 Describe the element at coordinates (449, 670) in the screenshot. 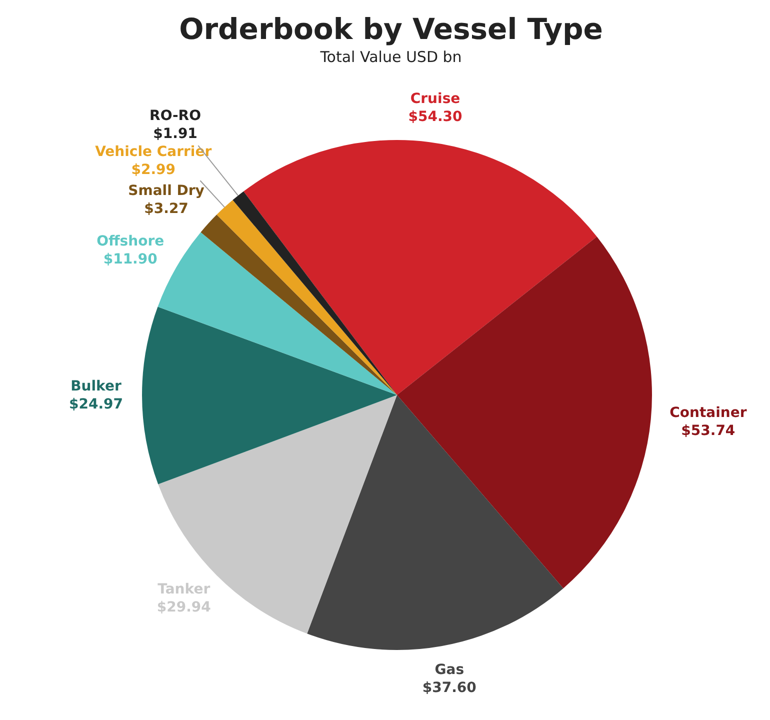

I see `slice-label: Gas` at that location.